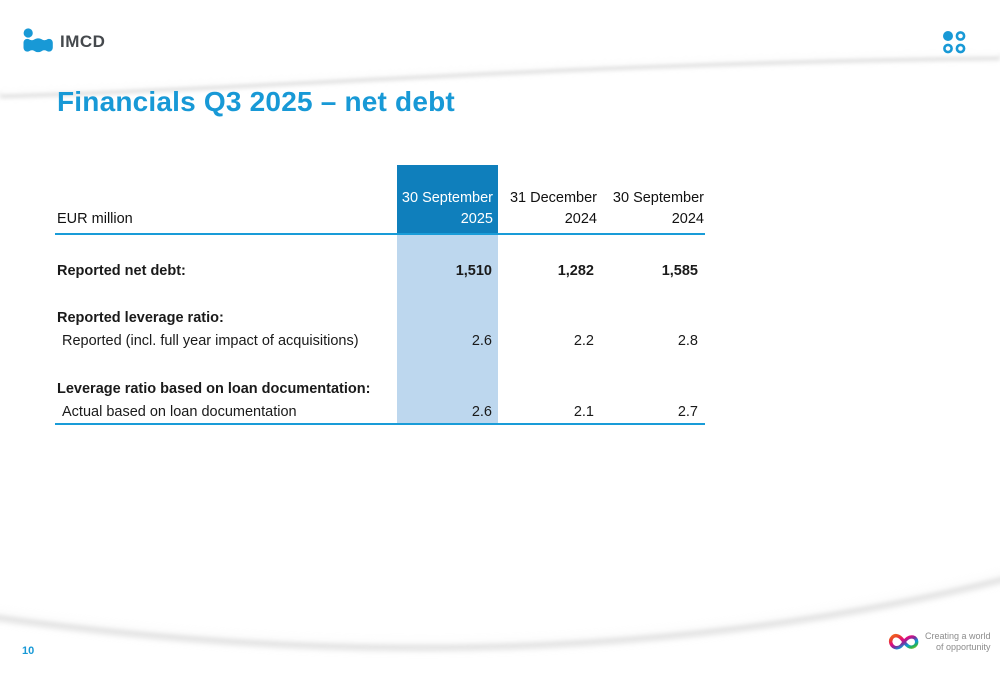 Image resolution: width=1000 pixels, height=685 pixels. I want to click on cell-value: 1,585, so click(679, 271).